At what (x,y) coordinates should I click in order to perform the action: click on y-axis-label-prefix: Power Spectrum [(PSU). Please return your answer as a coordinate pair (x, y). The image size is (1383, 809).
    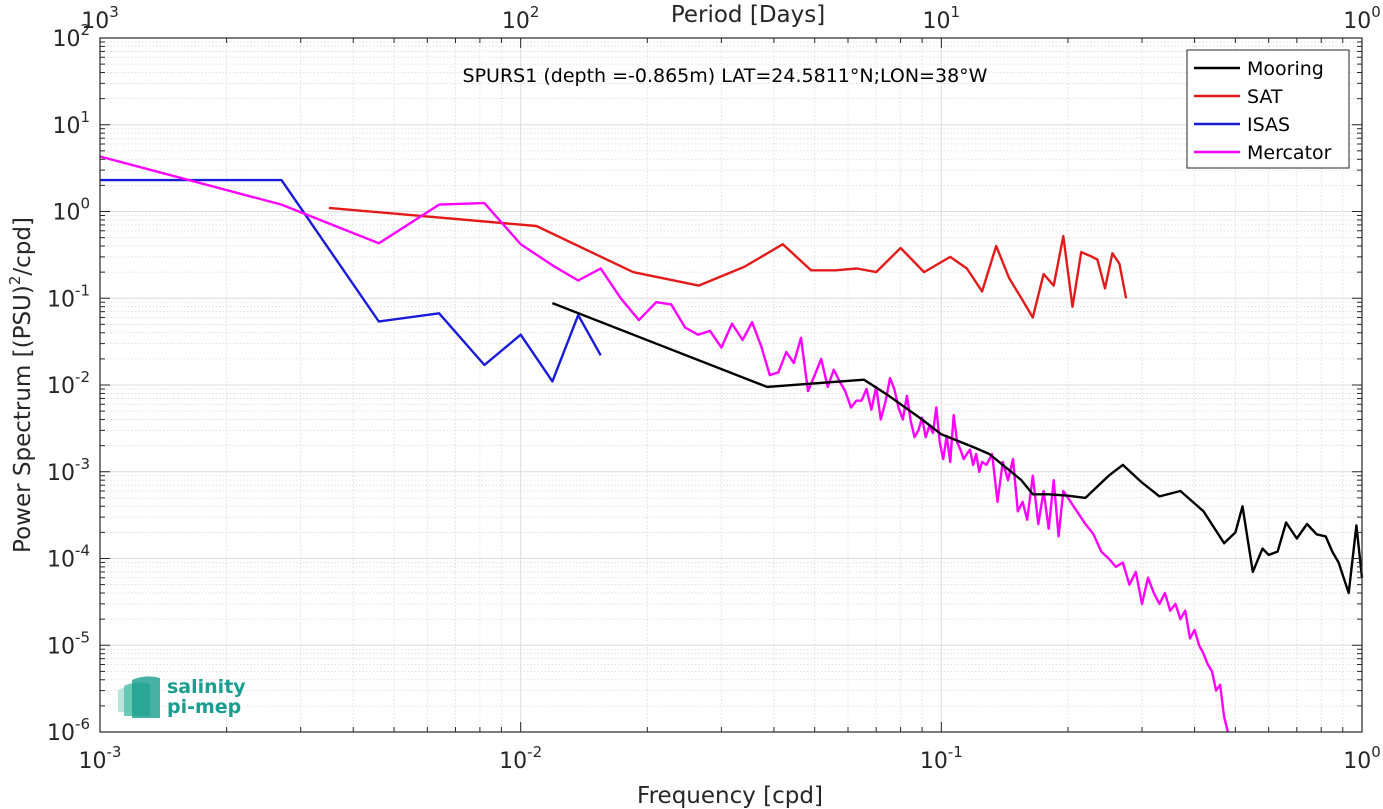
    Looking at the image, I should click on (23, 419).